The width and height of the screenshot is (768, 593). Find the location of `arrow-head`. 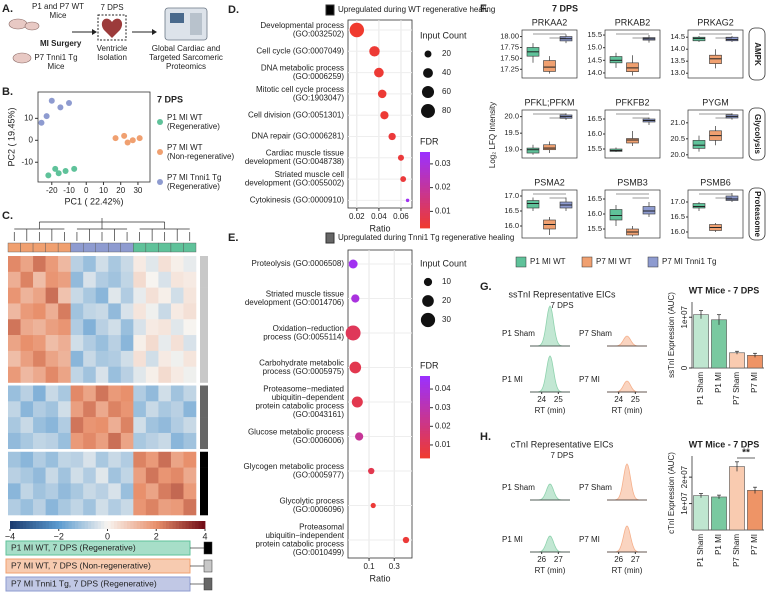

arrow-head is located at coordinates (94, 32).